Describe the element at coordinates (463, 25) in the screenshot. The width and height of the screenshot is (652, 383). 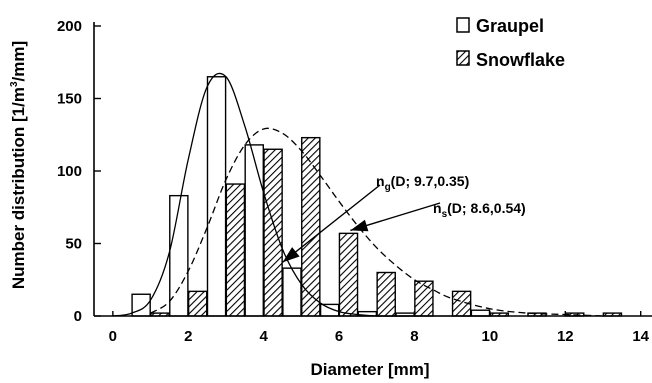
I see `legend-swatch-graupel` at that location.